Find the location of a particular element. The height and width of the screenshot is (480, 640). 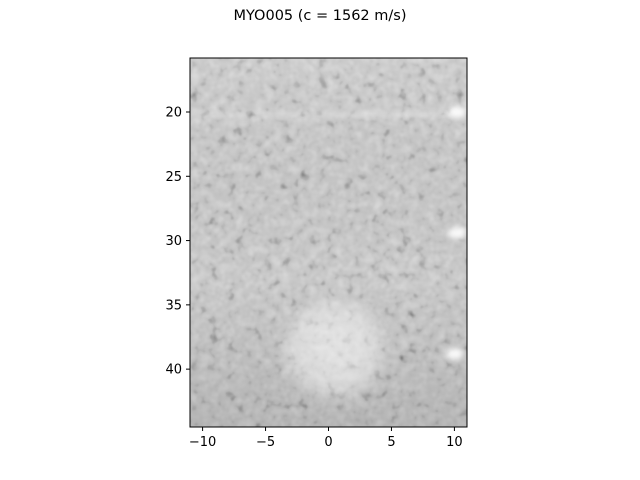

y-tick-label: 25 is located at coordinates (173, 177).